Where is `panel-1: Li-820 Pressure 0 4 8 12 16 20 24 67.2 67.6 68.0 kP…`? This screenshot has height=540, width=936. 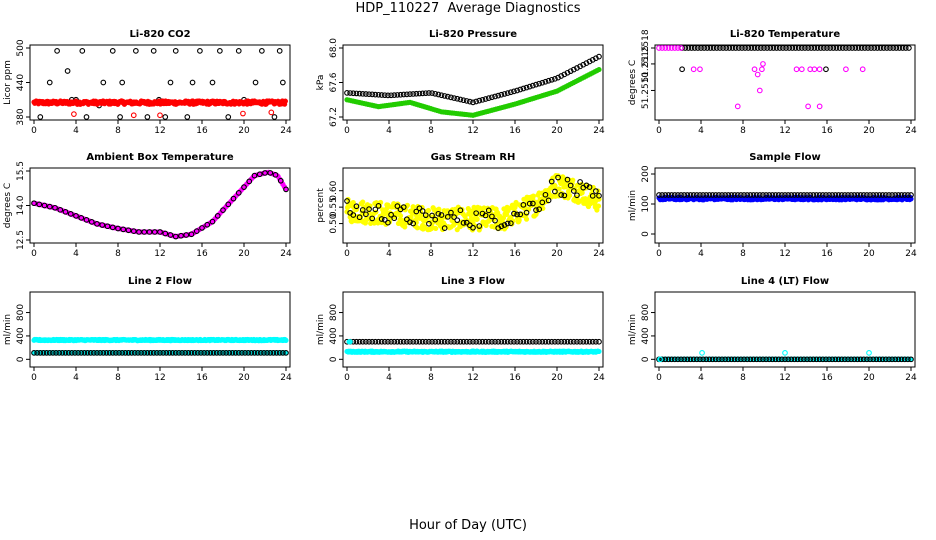
panel-1: Li-820 Pressure 0 4 8 12 16 20 24 67.2 67.6 68.0 kP… is located at coordinates (460, 82).